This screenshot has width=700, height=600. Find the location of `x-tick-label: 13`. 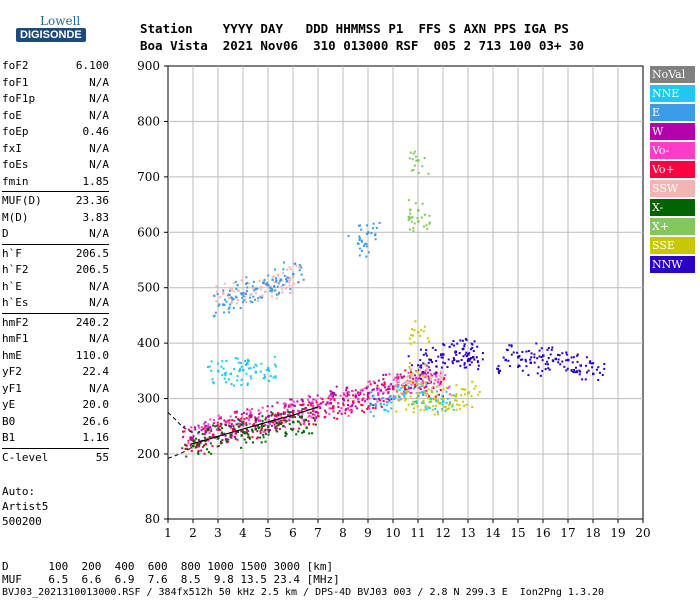

x-tick-label: 13 is located at coordinates (467, 533).